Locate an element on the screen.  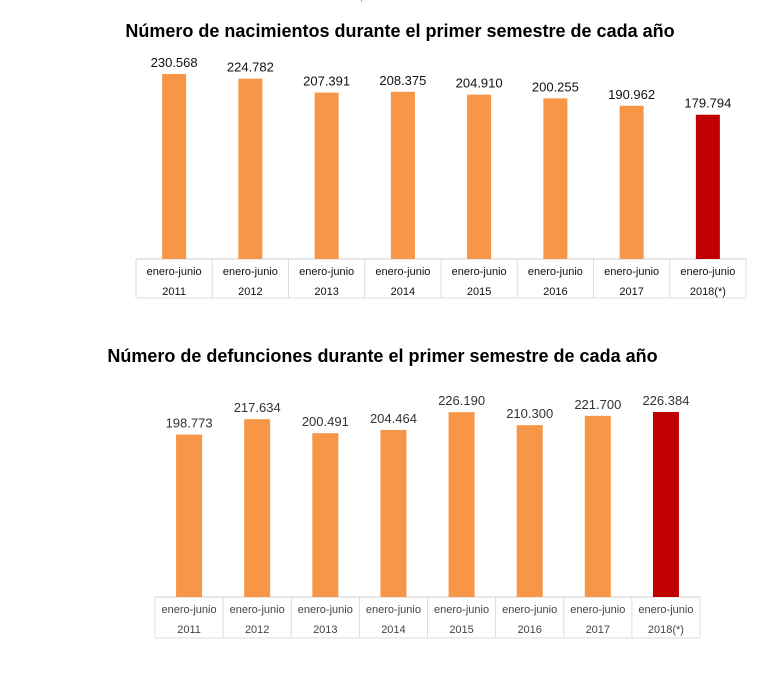
deaths-bar-2017 is located at coordinates (597, 506).